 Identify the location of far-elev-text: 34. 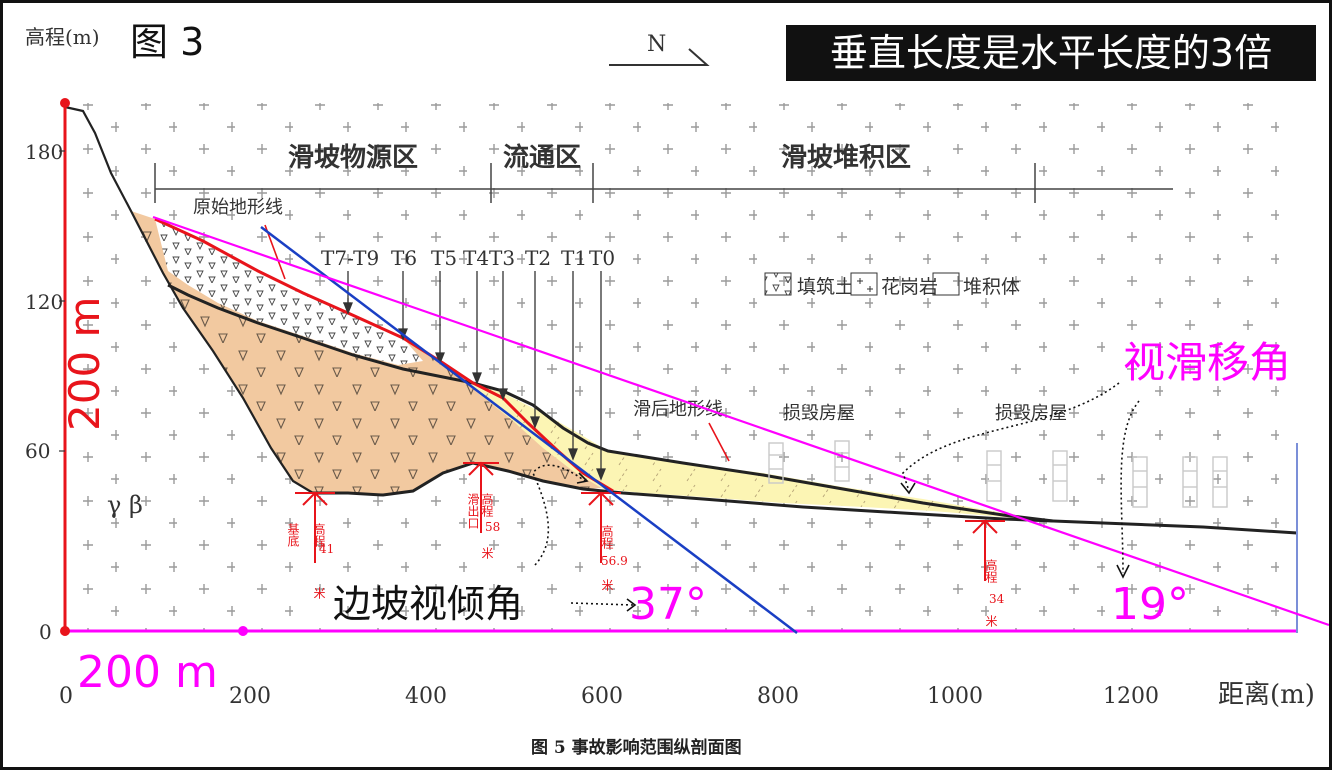
(997, 599).